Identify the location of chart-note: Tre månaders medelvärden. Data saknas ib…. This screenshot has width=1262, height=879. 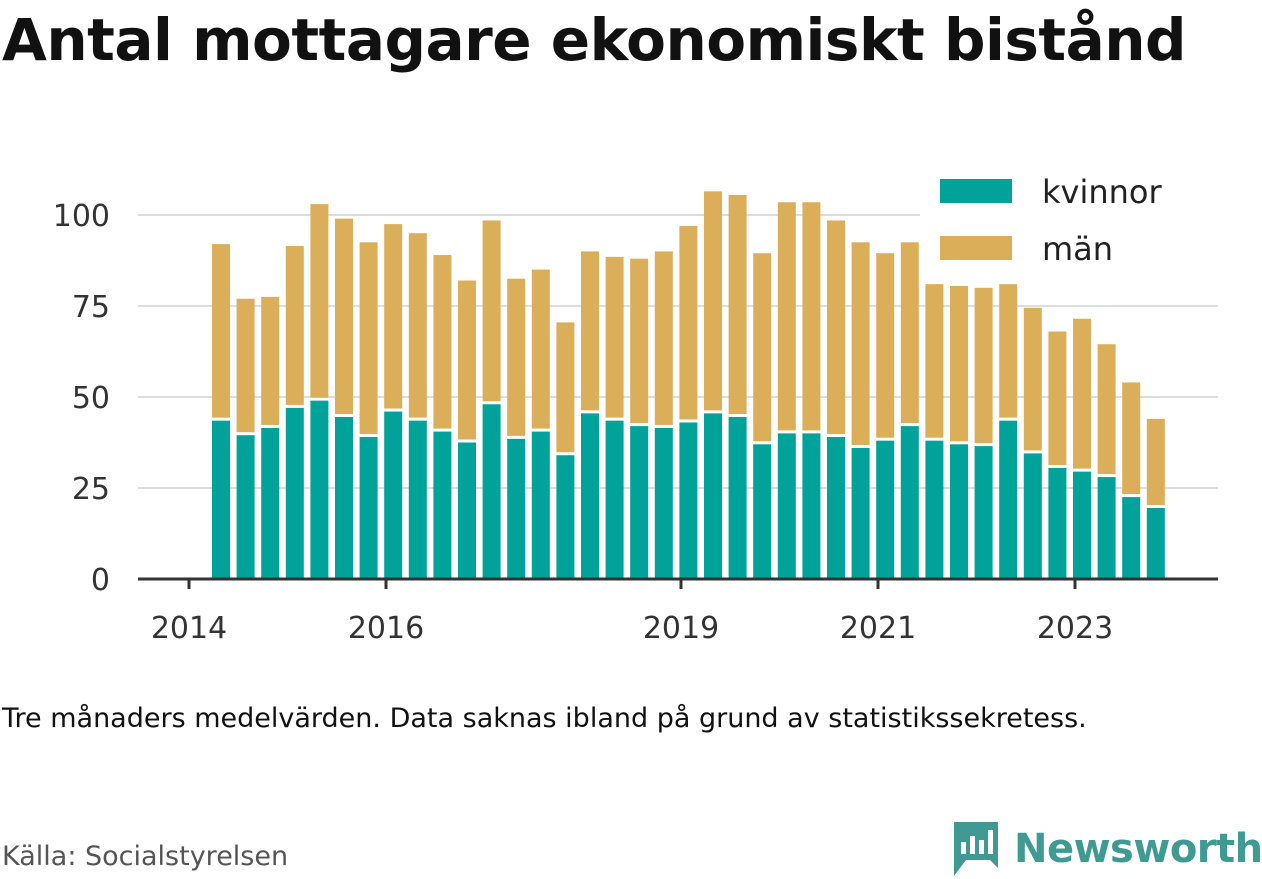
(544, 718).